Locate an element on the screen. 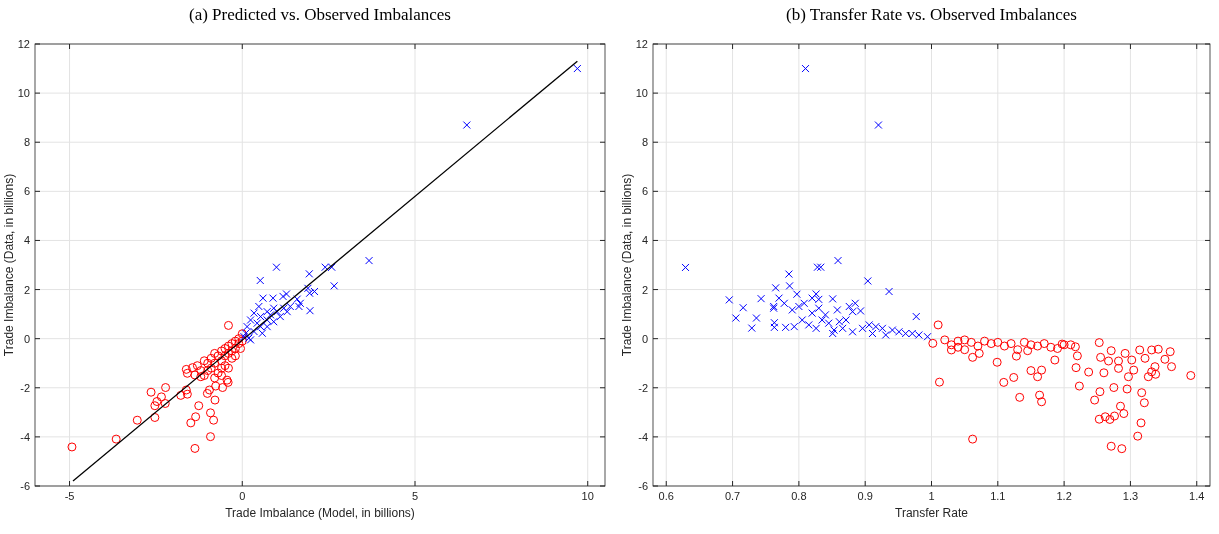 This screenshot has width=1219, height=534. chart-title: (a) Predicted vs. Observed Imbalances is located at coordinates (320, 14).